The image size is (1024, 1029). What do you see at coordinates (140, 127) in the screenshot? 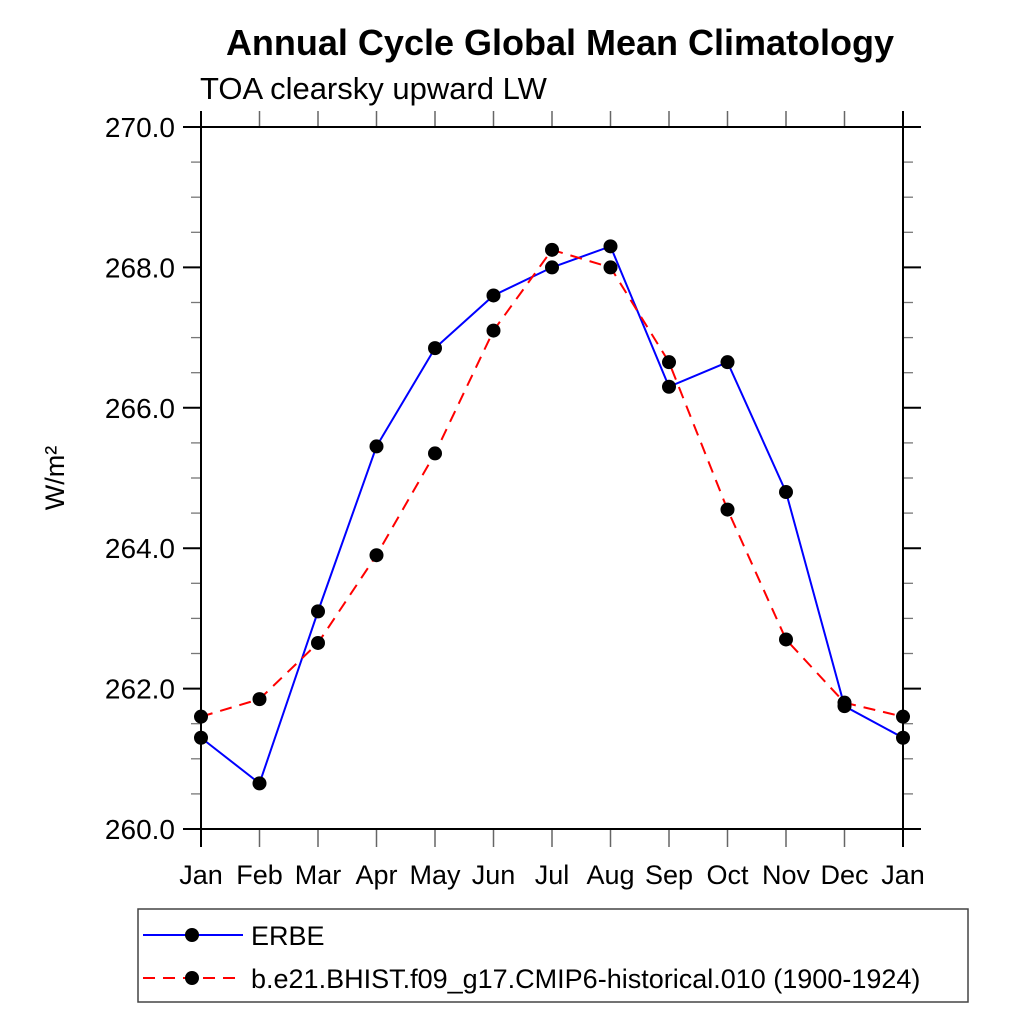
I see `y-axis-tick-label: 270.0` at bounding box center [140, 127].